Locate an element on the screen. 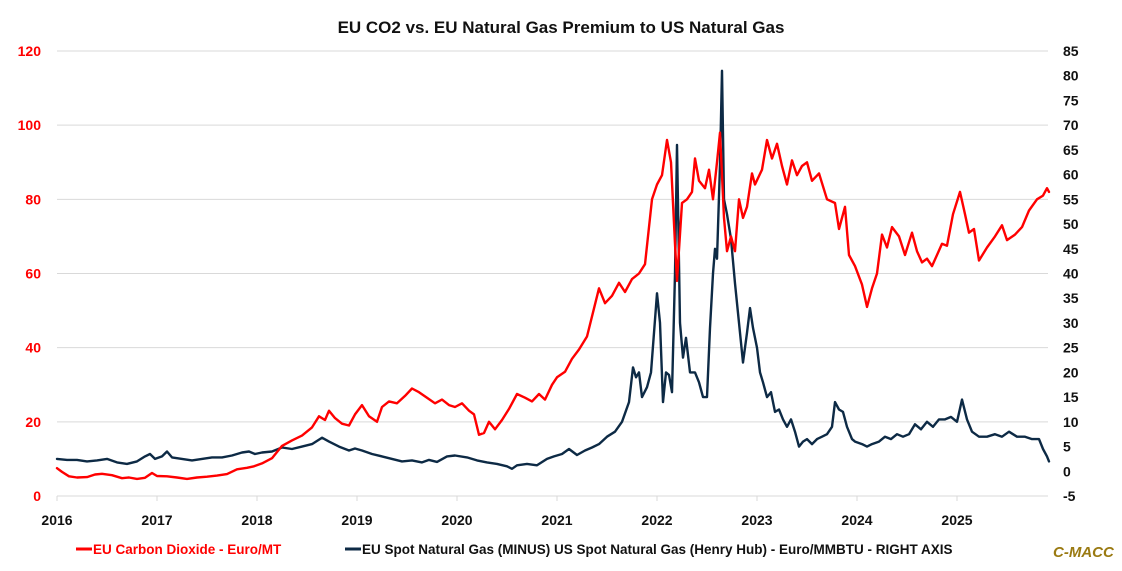 This screenshot has height=571, width=1122. left-tick-label: 20 is located at coordinates (33, 422).